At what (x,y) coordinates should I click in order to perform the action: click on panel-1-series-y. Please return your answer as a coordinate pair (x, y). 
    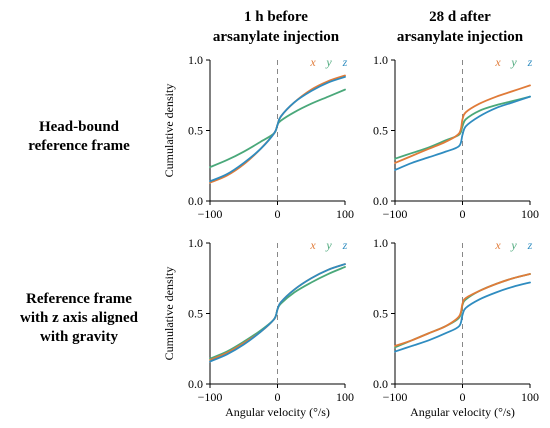
    Looking at the image, I should click on (277, 128).